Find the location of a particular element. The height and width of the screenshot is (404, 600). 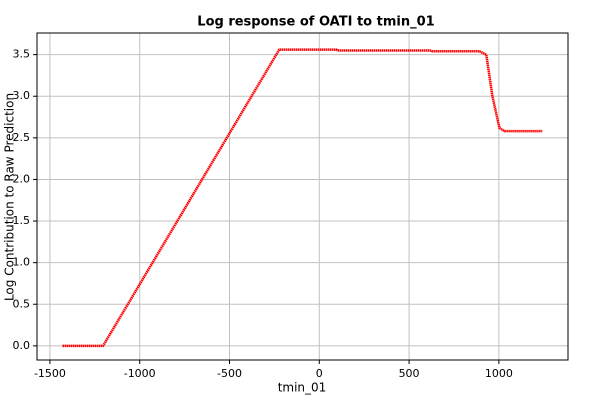

y-tick-label: 2.5 is located at coordinates (22, 137).